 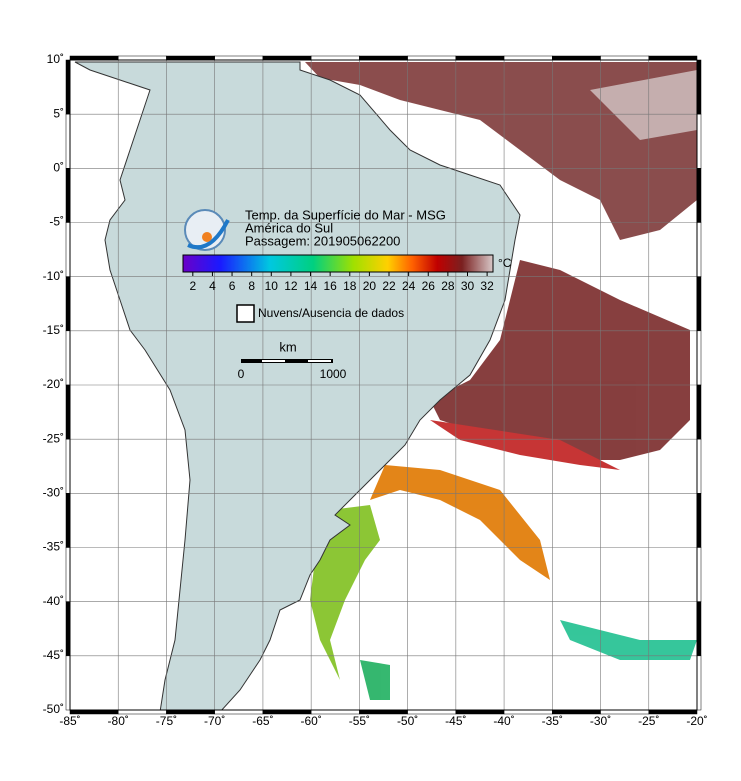 I want to click on colorbar-tick-label: 18, so click(x=350, y=286).